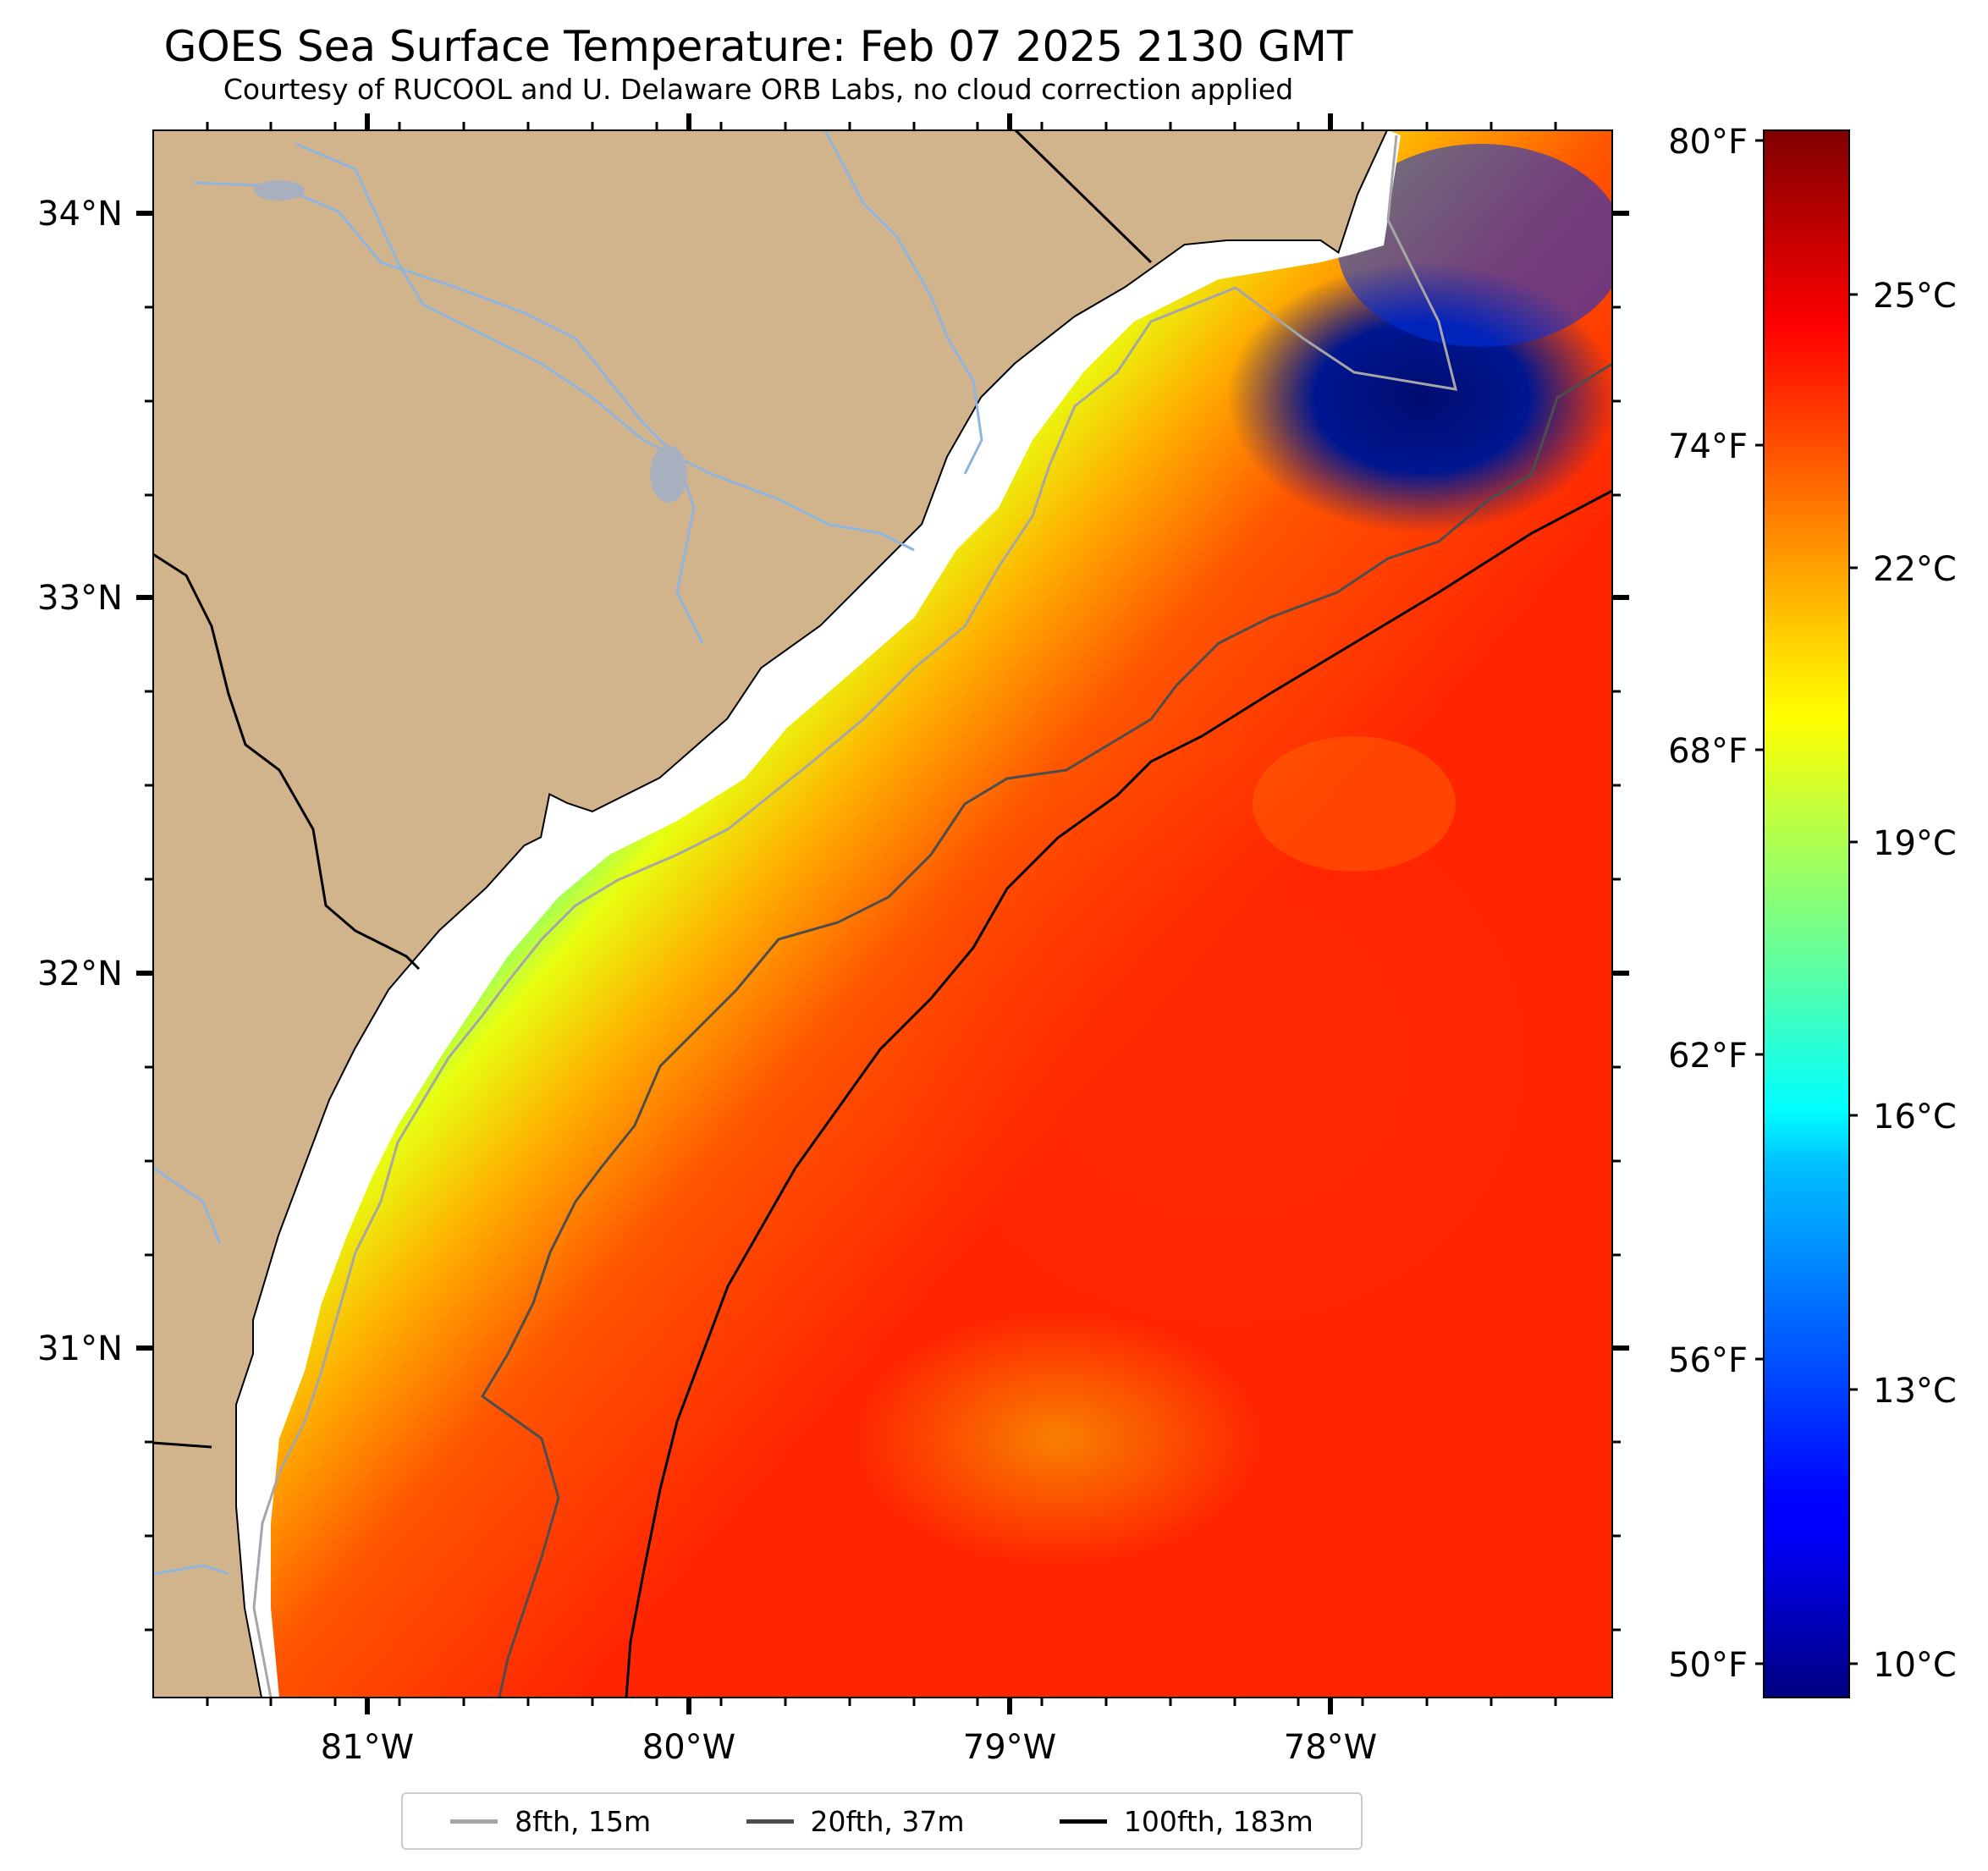  Describe the element at coordinates (1915, 1117) in the screenshot. I see `c-label-16: 16°C` at that location.